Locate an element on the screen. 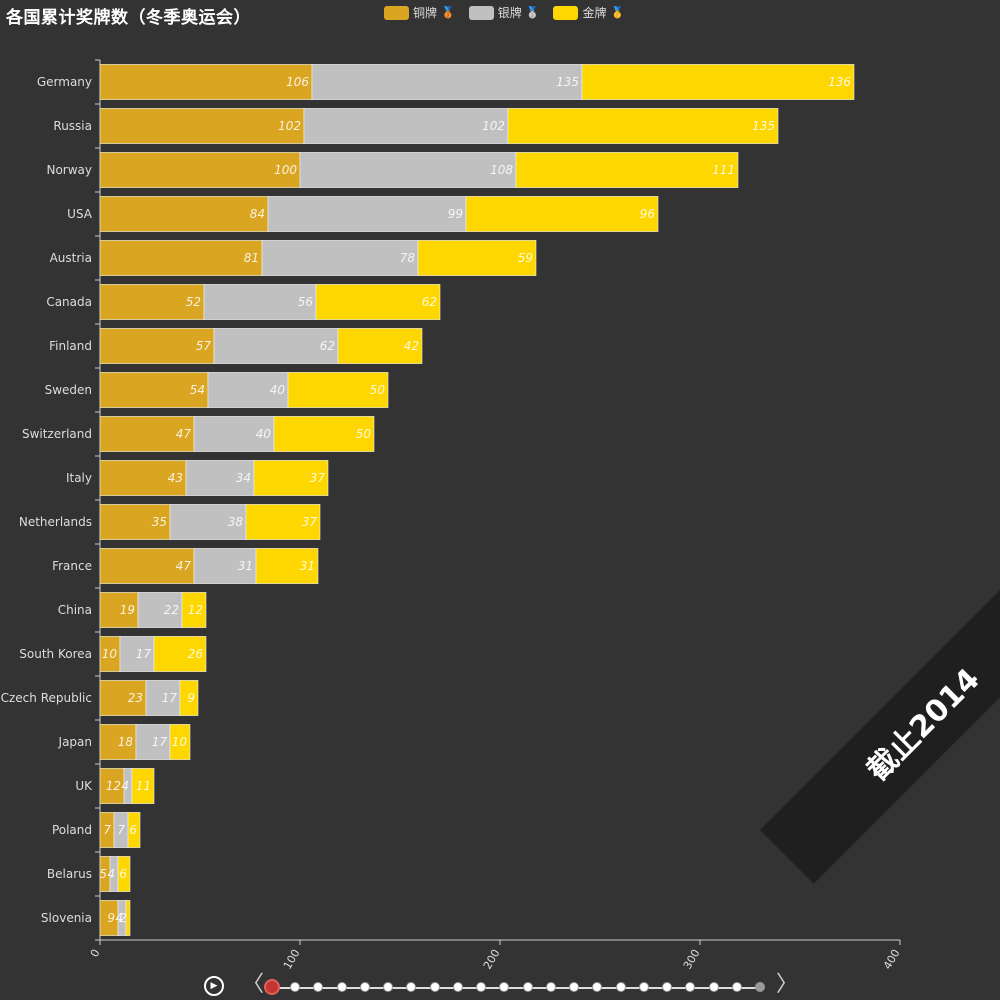 Image resolution: width=1000 pixels, height=1000 pixels. bar-value-label: 22 is located at coordinates (171, 610).